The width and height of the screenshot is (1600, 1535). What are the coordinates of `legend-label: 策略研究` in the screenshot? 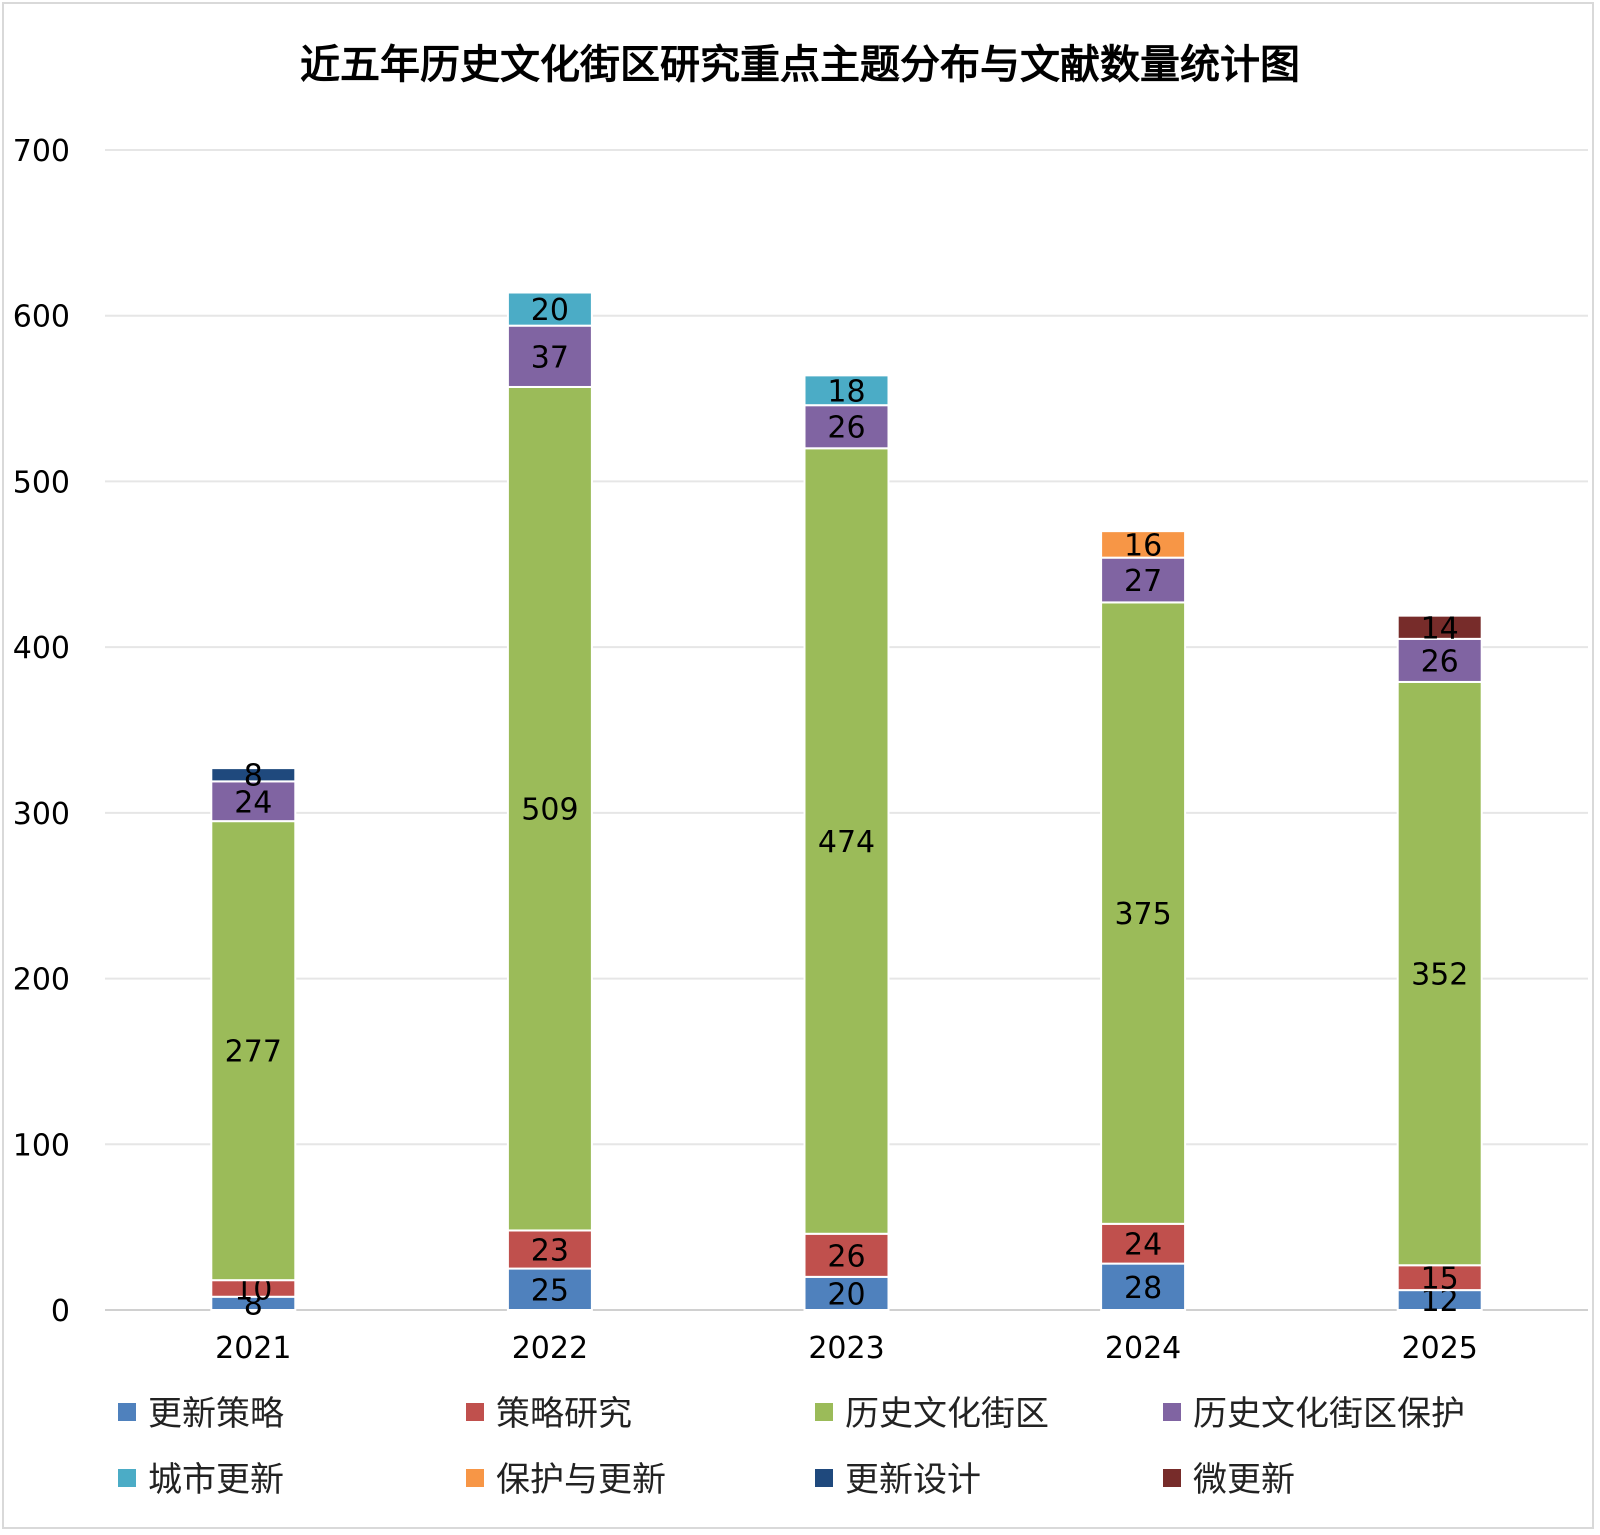 It's located at (564, 1414).